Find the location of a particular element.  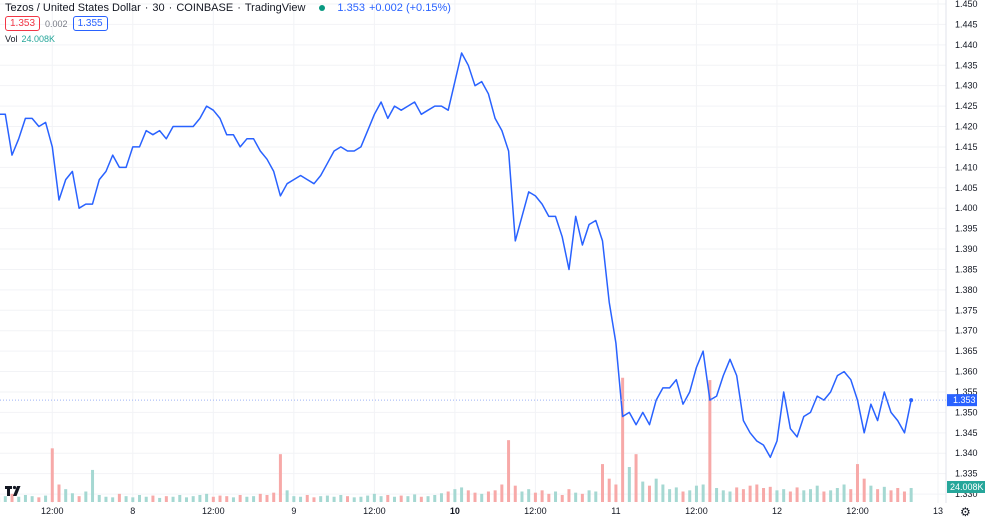

x-tick-label: 10 is located at coordinates (455, 511).